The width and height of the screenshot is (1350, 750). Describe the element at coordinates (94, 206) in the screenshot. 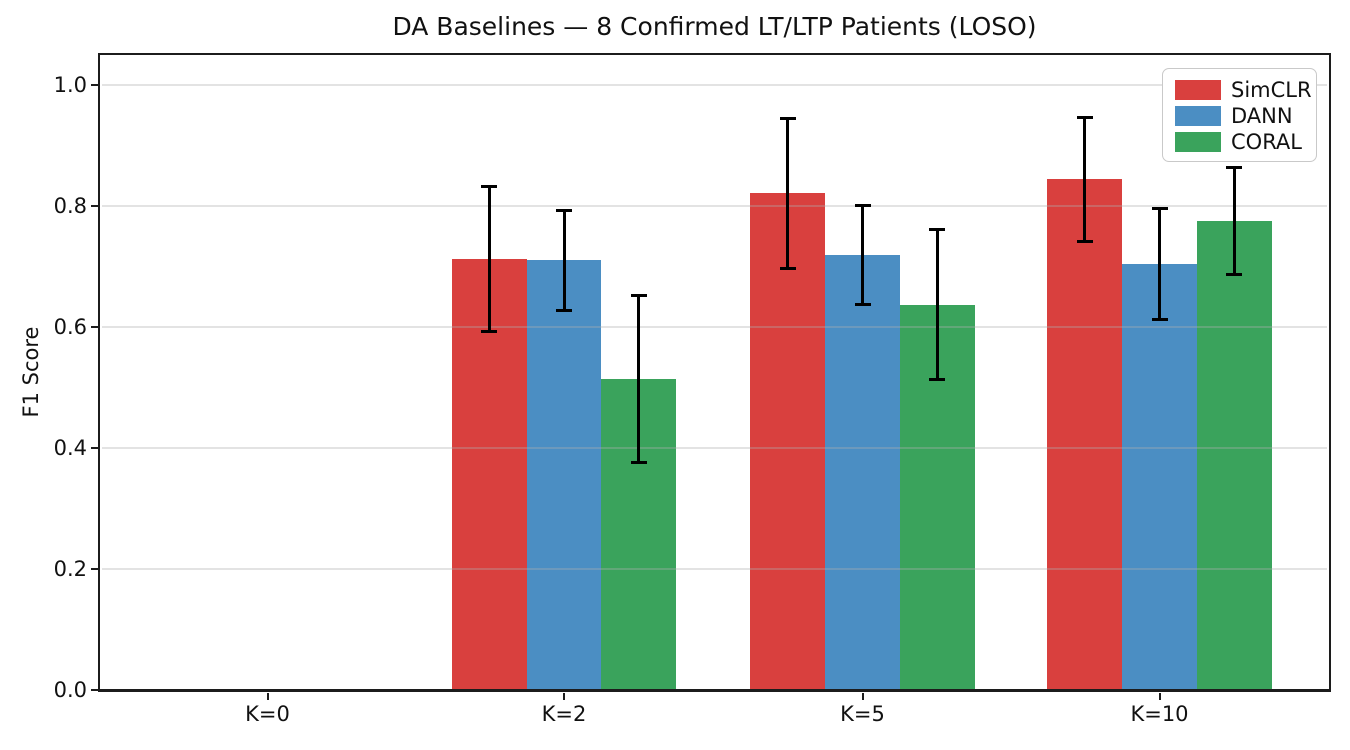

I see `ytick-mark-0.8` at that location.